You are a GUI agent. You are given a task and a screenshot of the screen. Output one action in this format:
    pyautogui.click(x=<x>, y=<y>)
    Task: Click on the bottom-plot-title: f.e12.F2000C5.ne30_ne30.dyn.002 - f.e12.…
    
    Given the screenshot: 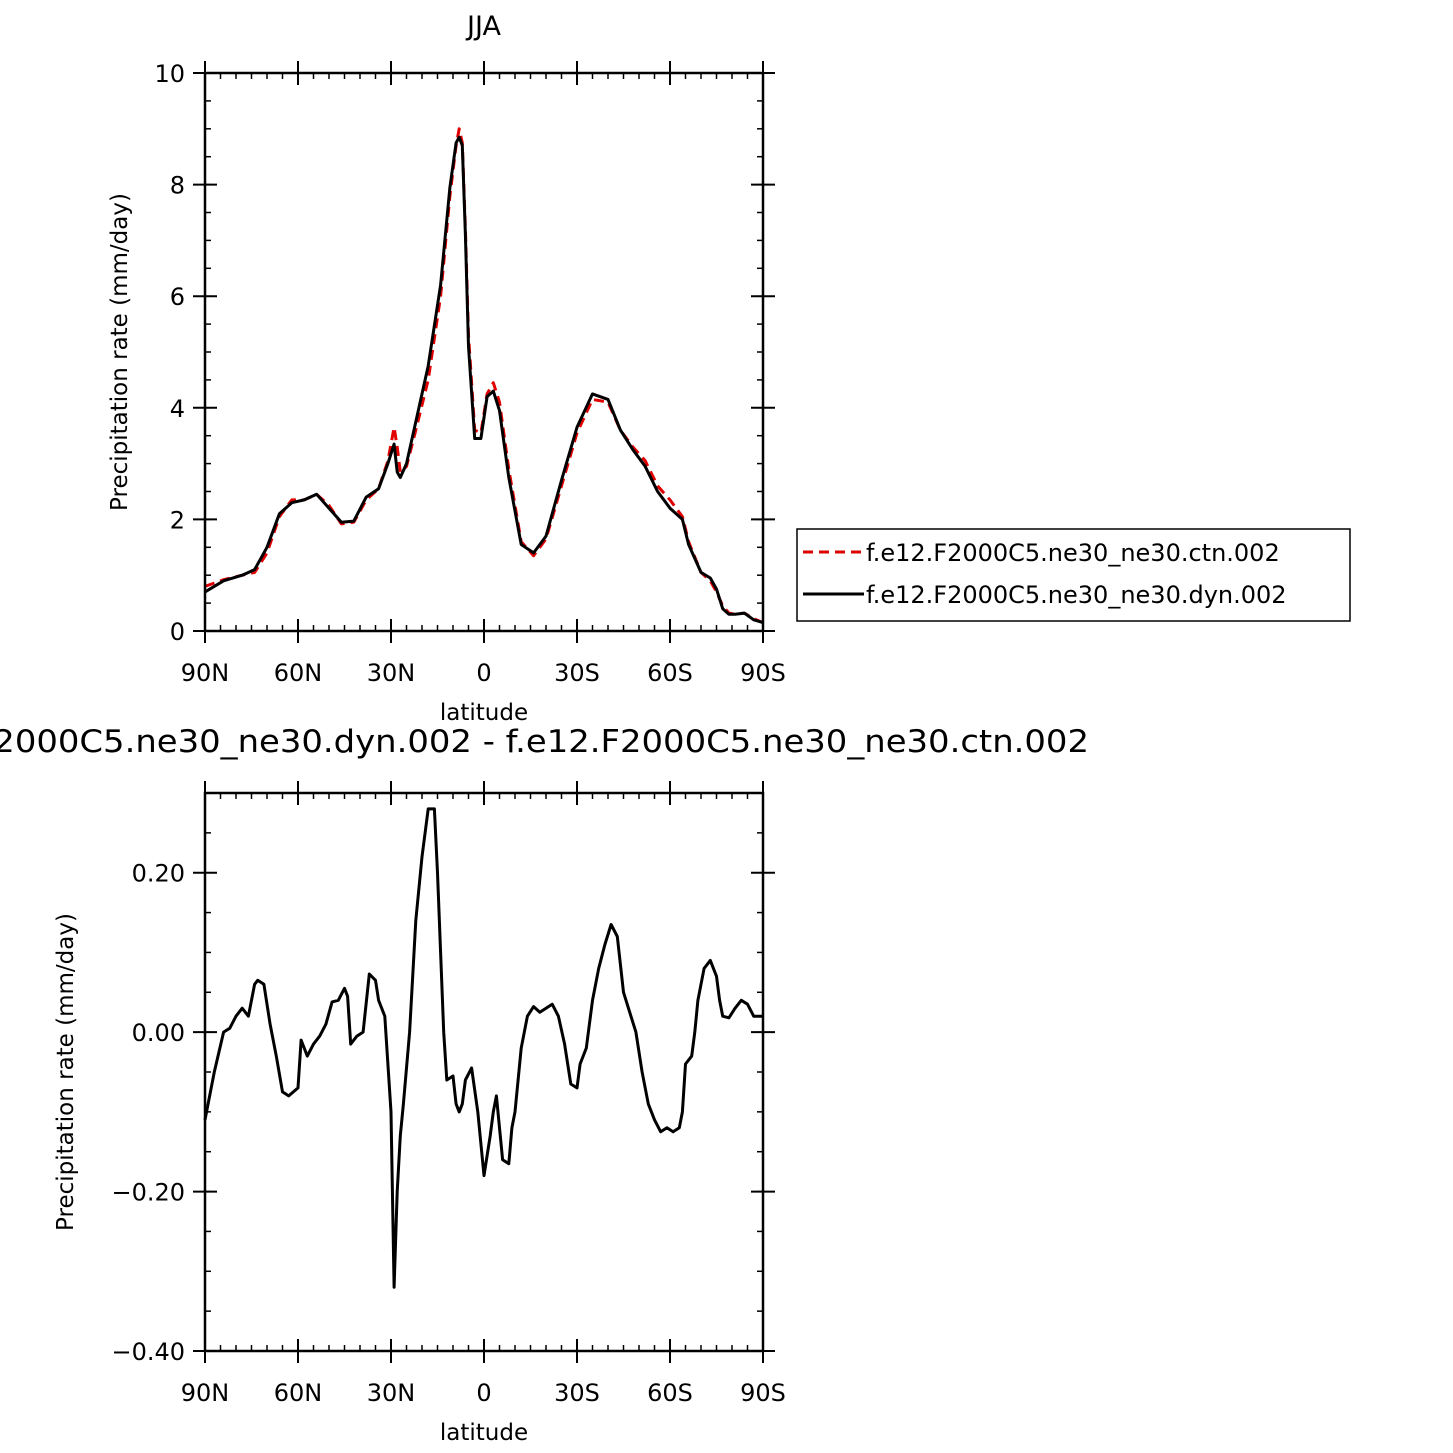 What is the action you would take?
    pyautogui.click(x=544, y=742)
    